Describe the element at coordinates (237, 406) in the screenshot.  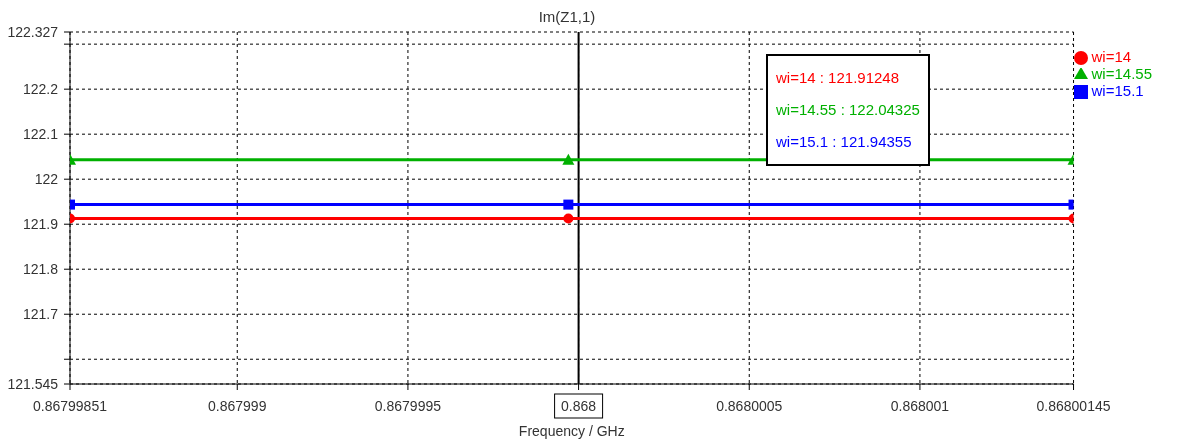
I see `x-tick-label: 0.867999` at that location.